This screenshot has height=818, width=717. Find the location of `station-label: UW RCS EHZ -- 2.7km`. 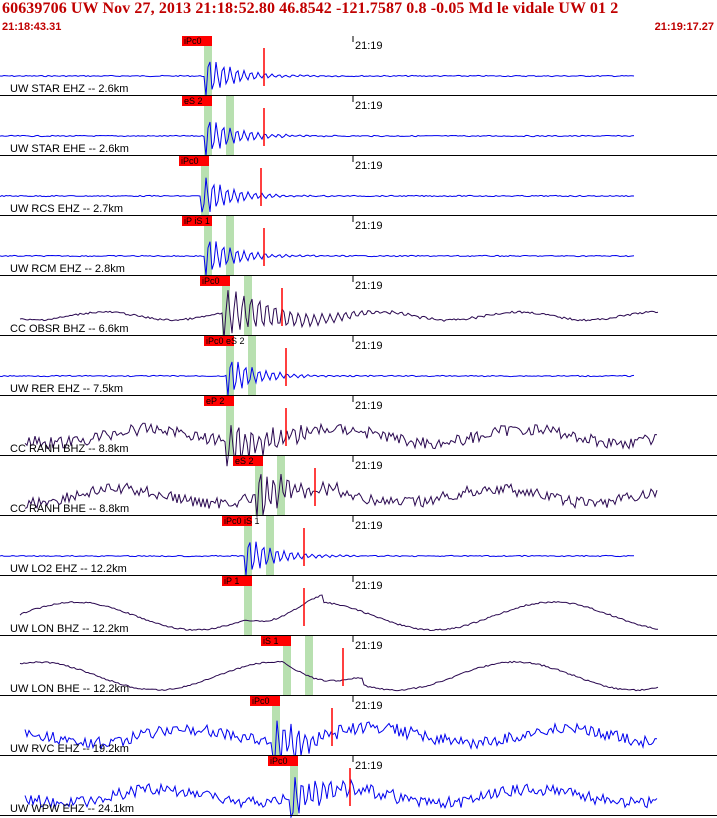

station-label: UW RCS EHZ -- 2.7km is located at coordinates (66, 209).